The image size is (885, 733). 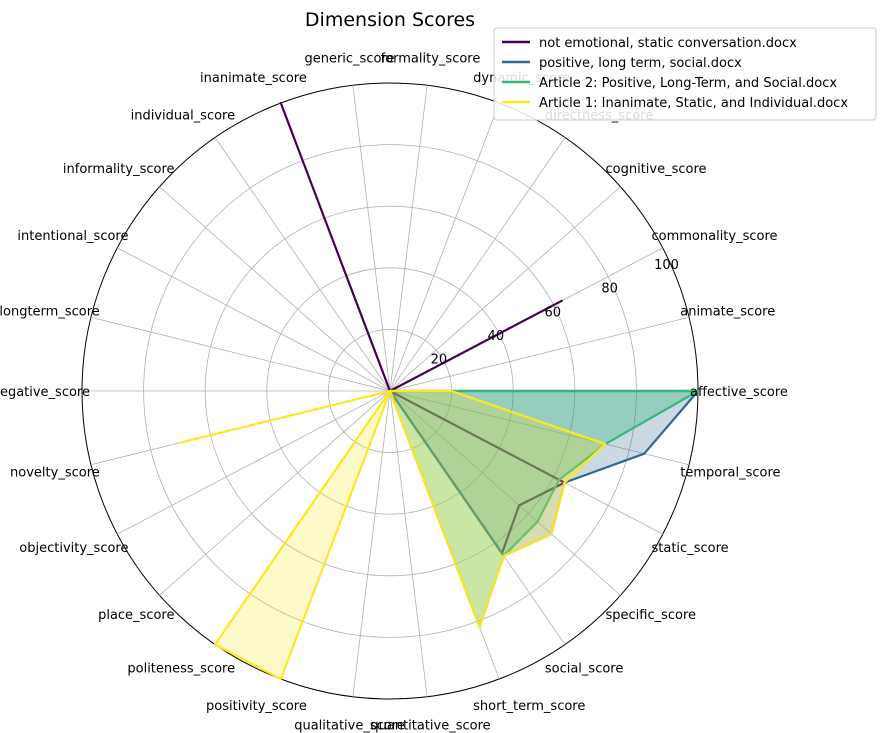 I want to click on spoke-longterm_score, so click(x=240, y=354).